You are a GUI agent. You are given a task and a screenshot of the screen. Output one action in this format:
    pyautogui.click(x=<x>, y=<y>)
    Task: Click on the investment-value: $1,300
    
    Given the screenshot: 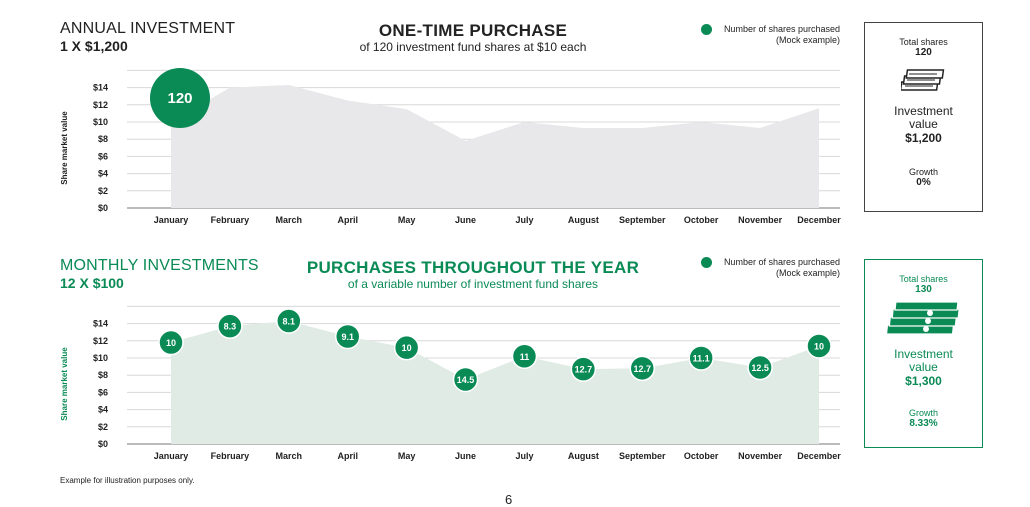 What is the action you would take?
    pyautogui.click(x=923, y=381)
    